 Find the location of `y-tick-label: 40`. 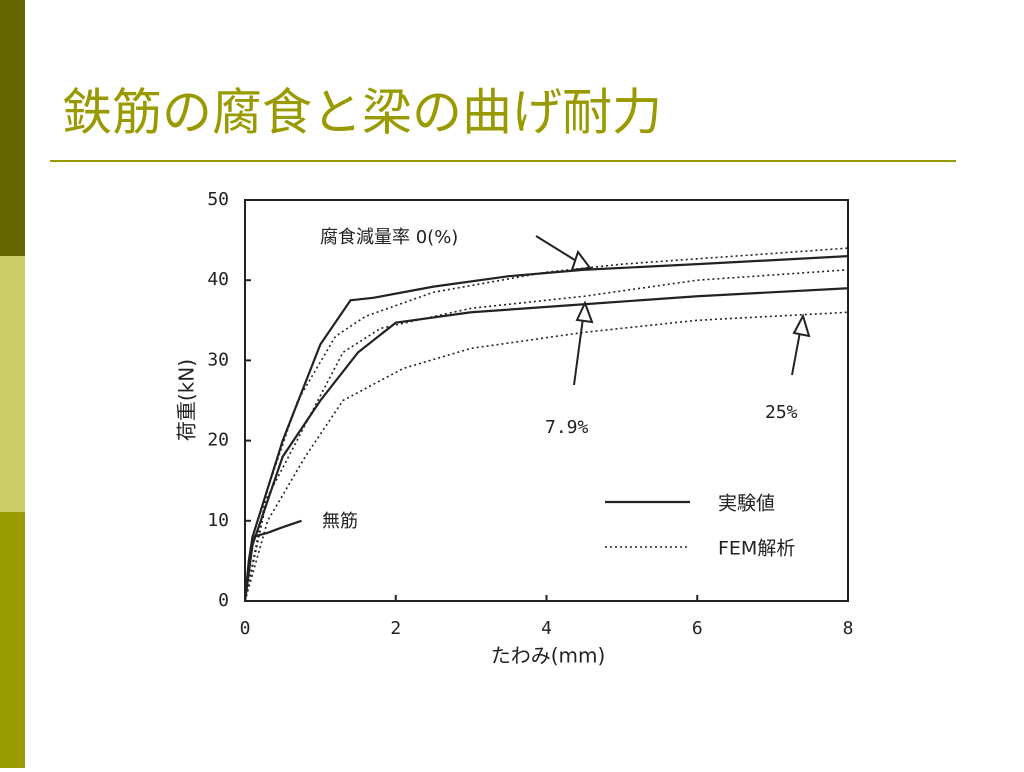

y-tick-label: 40 is located at coordinates (218, 279).